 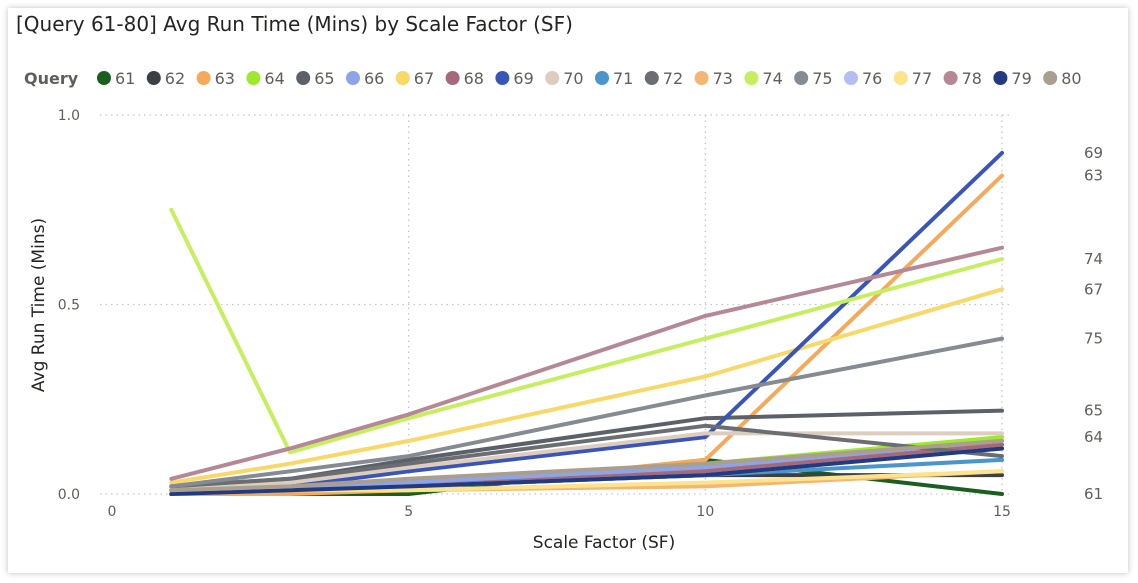 What do you see at coordinates (374, 78) in the screenshot?
I see `legend-label: 66` at bounding box center [374, 78].